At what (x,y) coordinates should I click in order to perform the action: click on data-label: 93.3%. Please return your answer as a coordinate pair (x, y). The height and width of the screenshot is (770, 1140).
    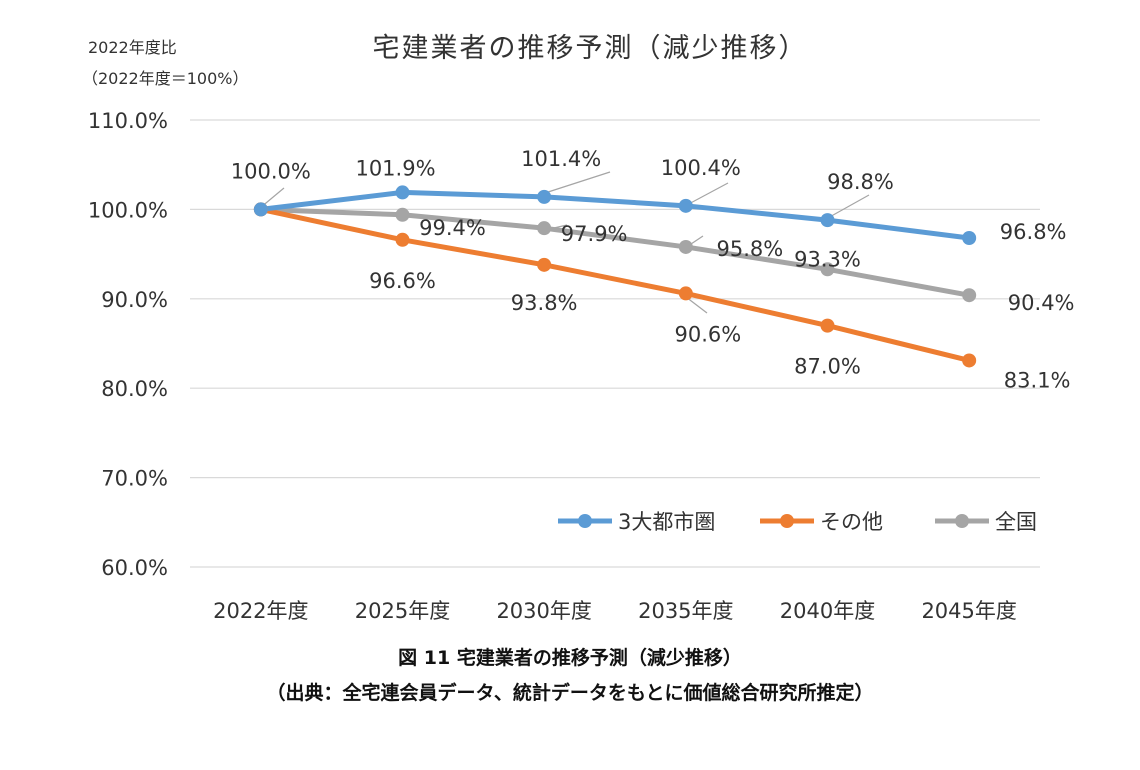
    Looking at the image, I should click on (827, 259).